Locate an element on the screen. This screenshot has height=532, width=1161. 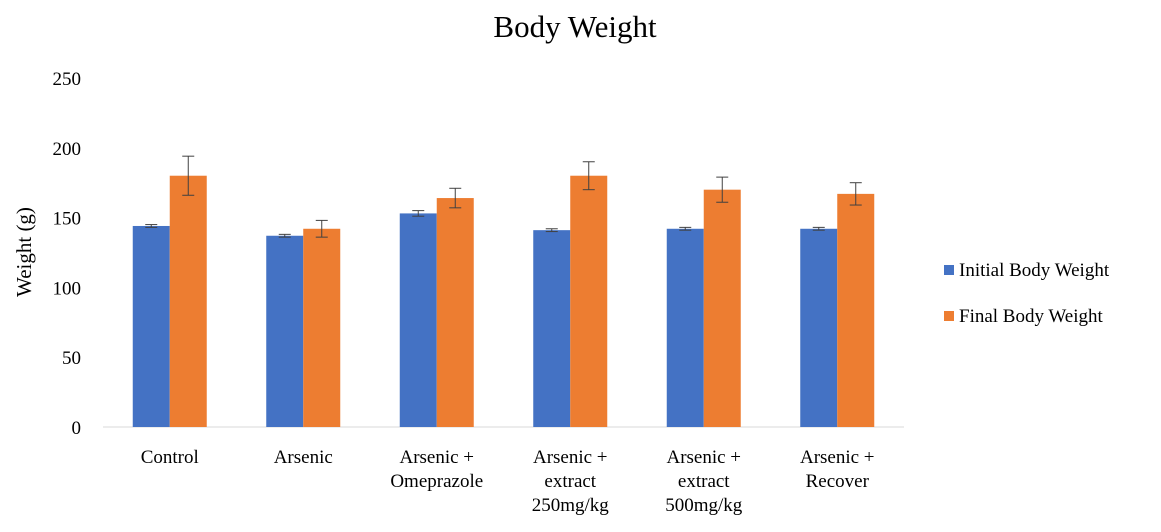
y-tick-label: 100 is located at coordinates (67, 288).